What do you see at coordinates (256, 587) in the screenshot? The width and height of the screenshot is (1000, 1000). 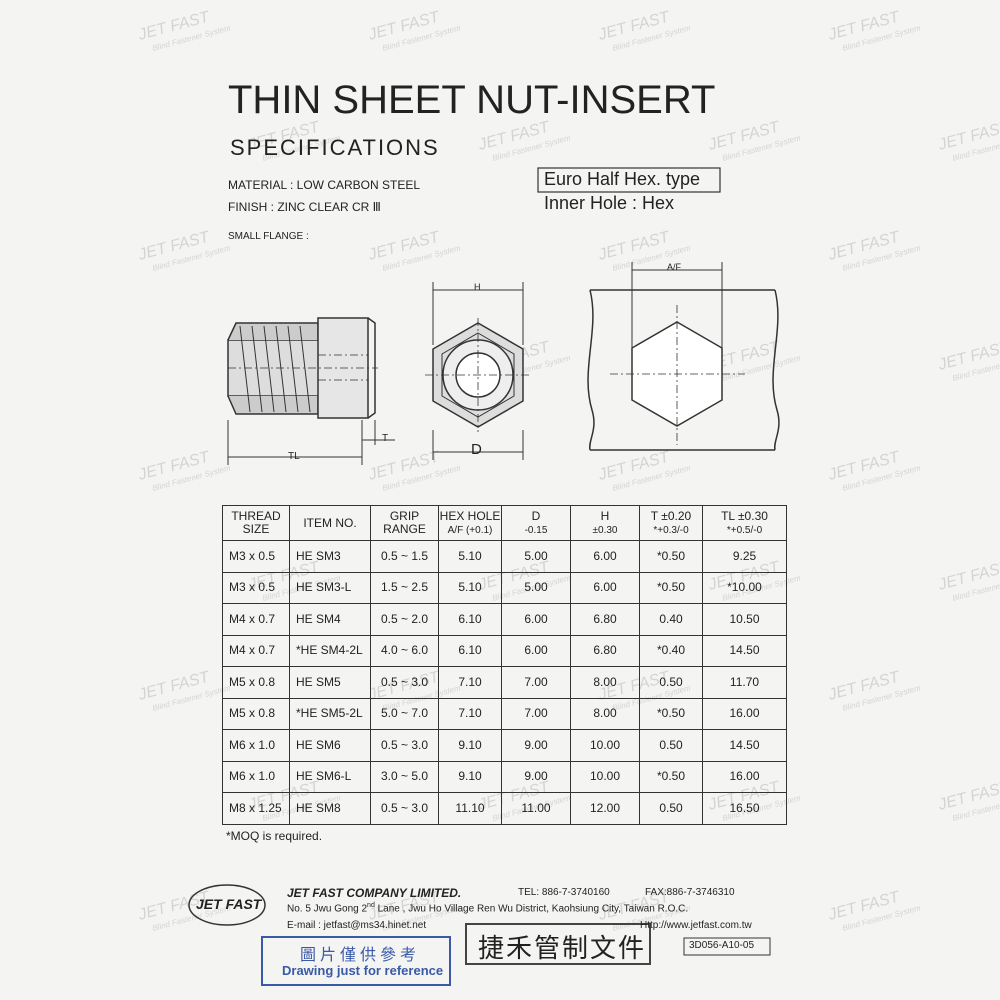 I see `table-cell: M3 x 0.5` at bounding box center [256, 587].